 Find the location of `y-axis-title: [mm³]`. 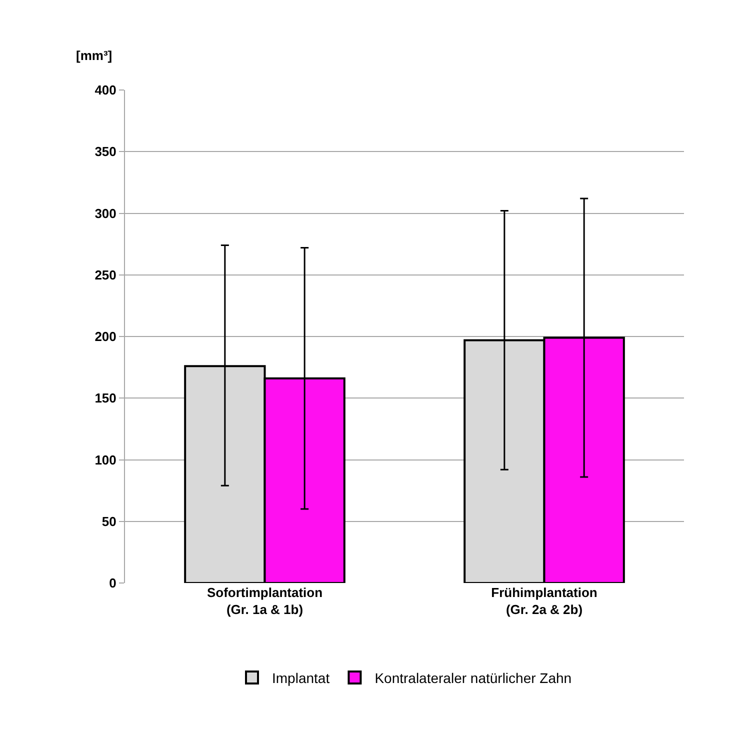

y-axis-title: [mm³] is located at coordinates (94, 55).